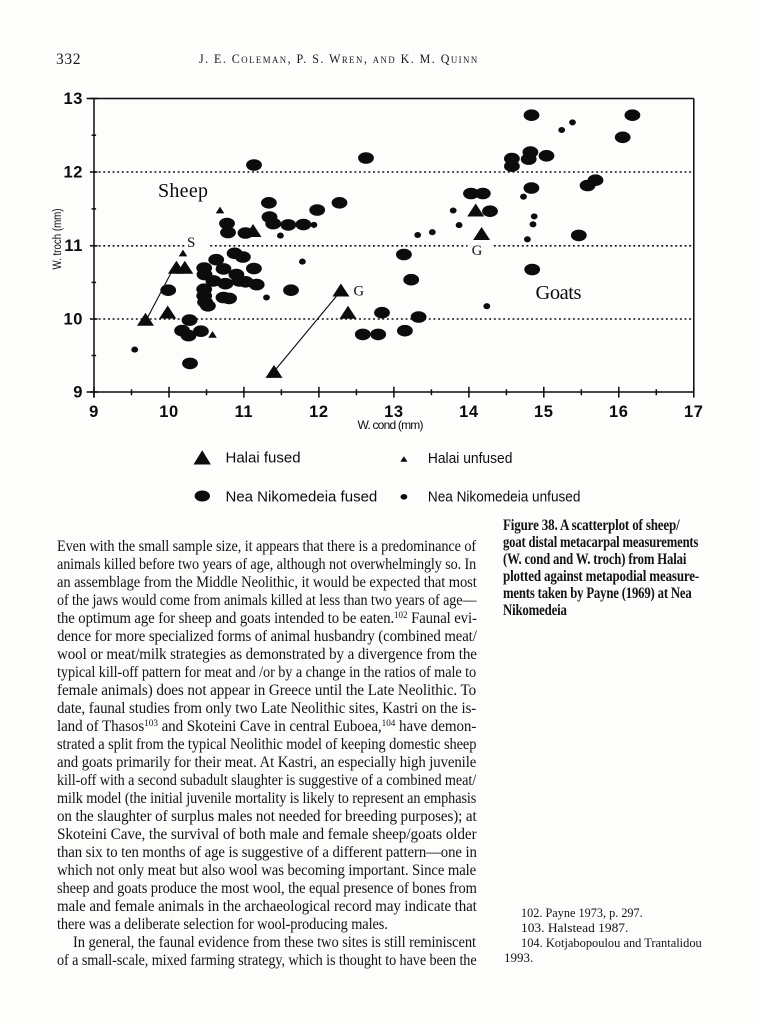 This screenshot has height=1024, width=760. I want to click on svg-text: W. cond (mm), so click(391, 425).